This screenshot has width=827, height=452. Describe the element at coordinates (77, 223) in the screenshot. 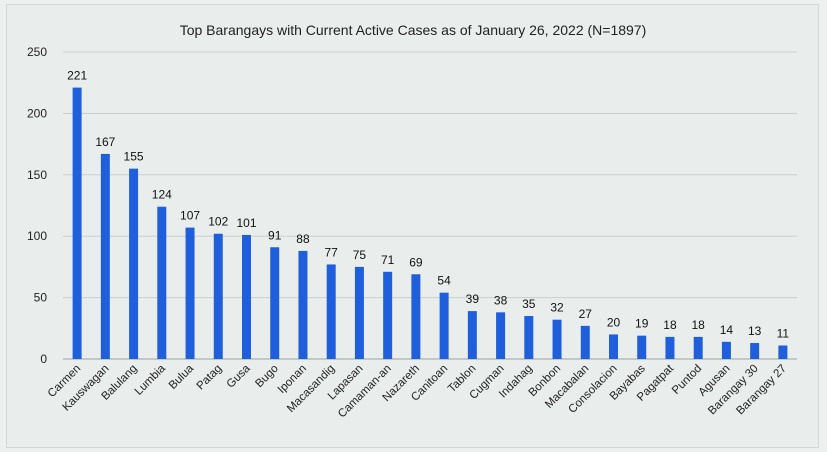

I see `bar-carmen` at that location.